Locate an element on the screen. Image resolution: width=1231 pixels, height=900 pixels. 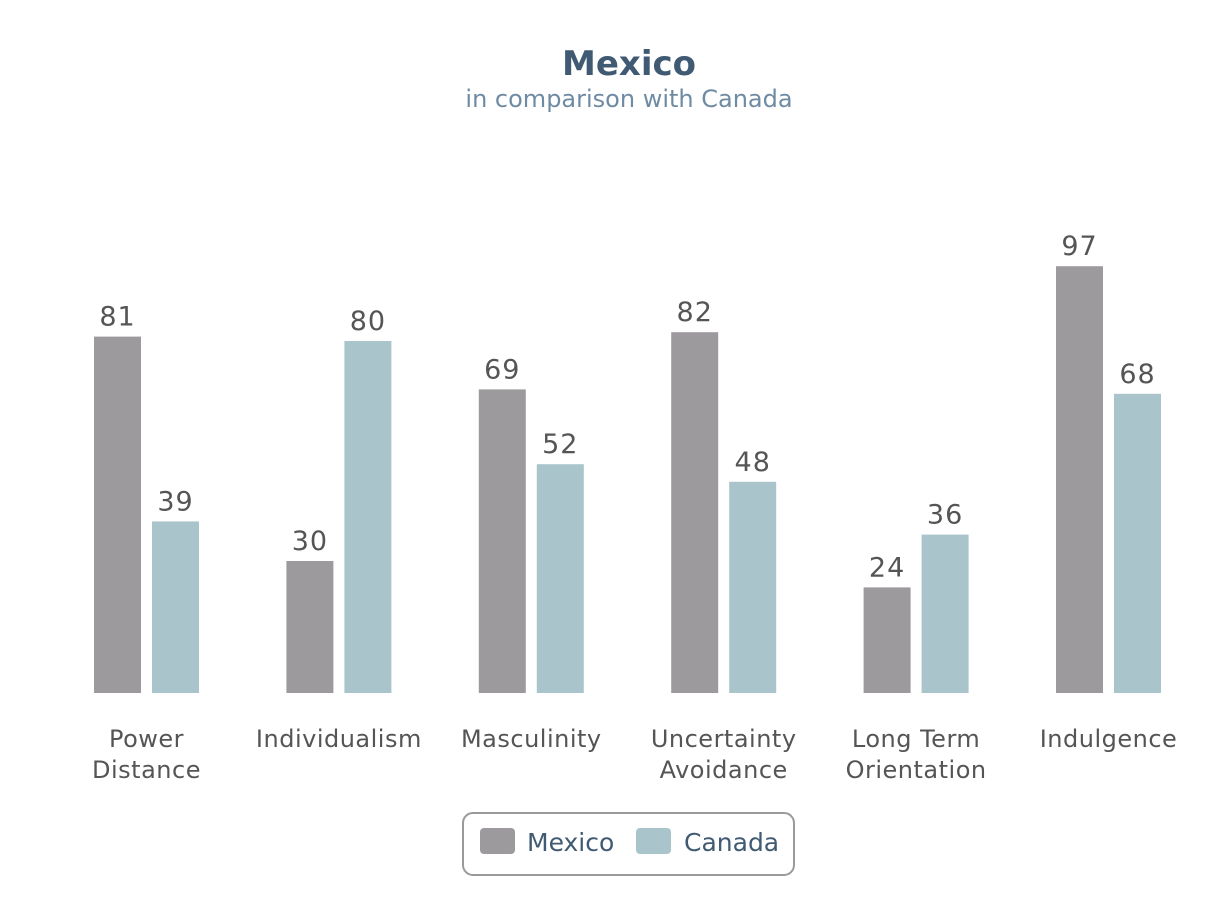
bar-mexico-long-term-orientation is located at coordinates (887, 640).